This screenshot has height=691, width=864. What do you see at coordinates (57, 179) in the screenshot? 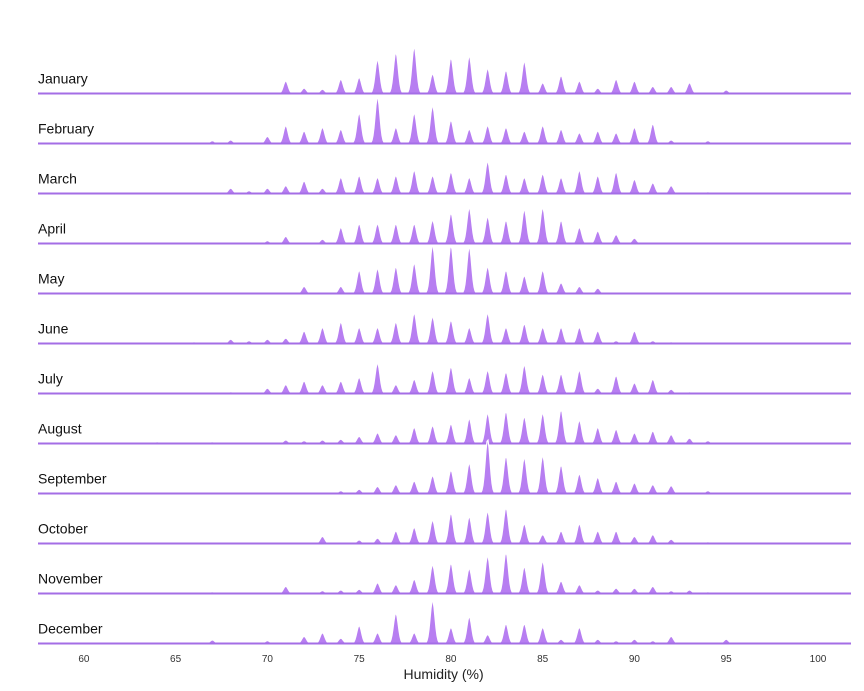
I see `ridge-label-march: March` at bounding box center [57, 179].